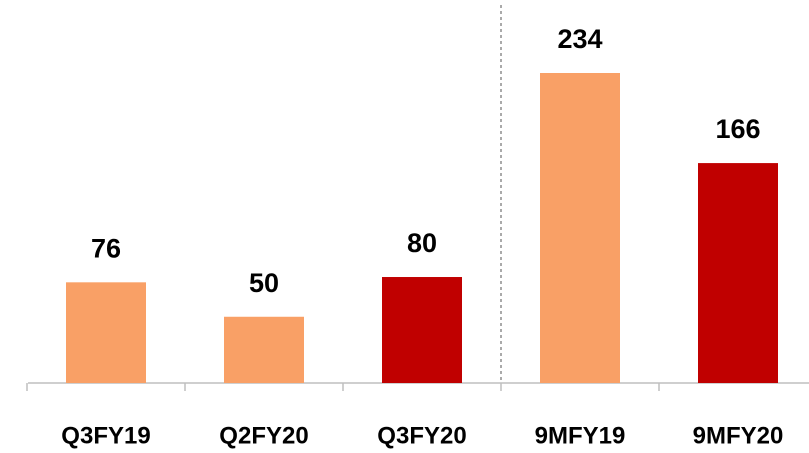 The image size is (809, 453). Describe the element at coordinates (105, 435) in the screenshot. I see `x-tick-label: Q3FY19` at that location.